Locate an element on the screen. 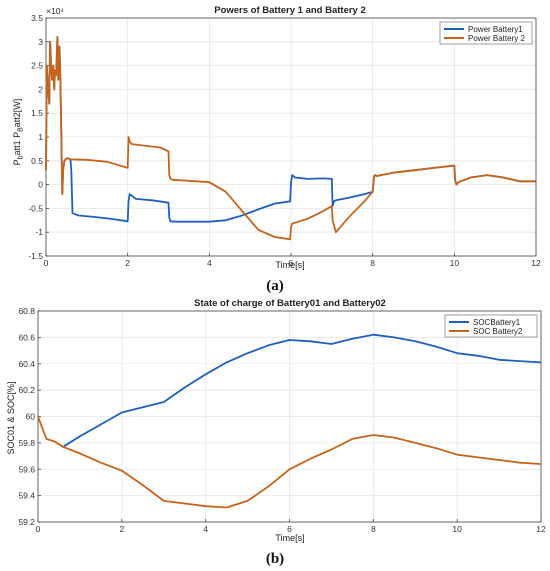 The height and width of the screenshot is (571, 550). chart-a-y-tick-label: 1 is located at coordinates (40, 137).